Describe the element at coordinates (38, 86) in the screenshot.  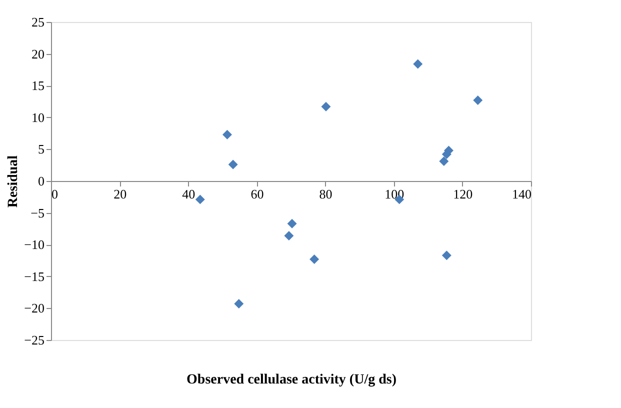
I see `y-tick-label: 15` at that location.